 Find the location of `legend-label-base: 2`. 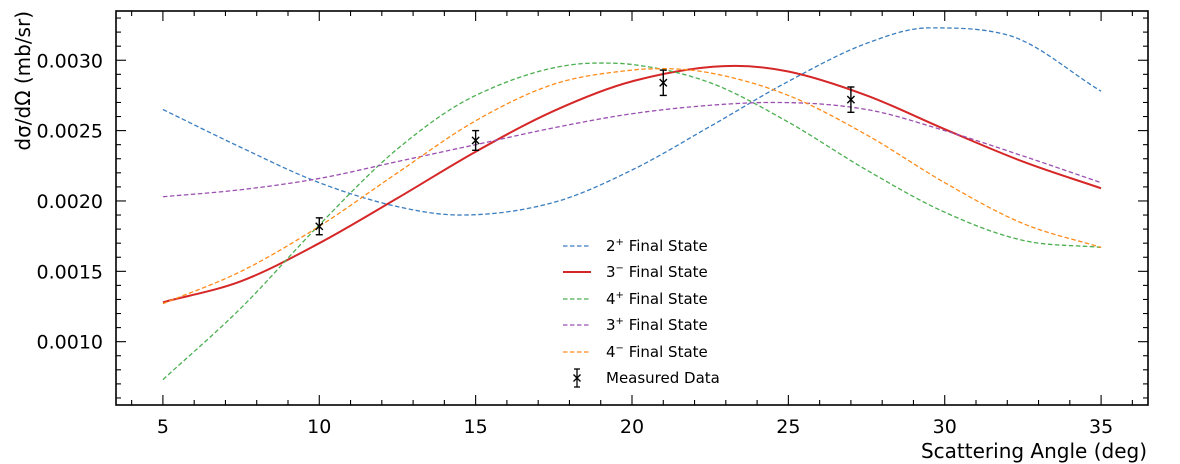

legend-label-base: 2 is located at coordinates (611, 246).